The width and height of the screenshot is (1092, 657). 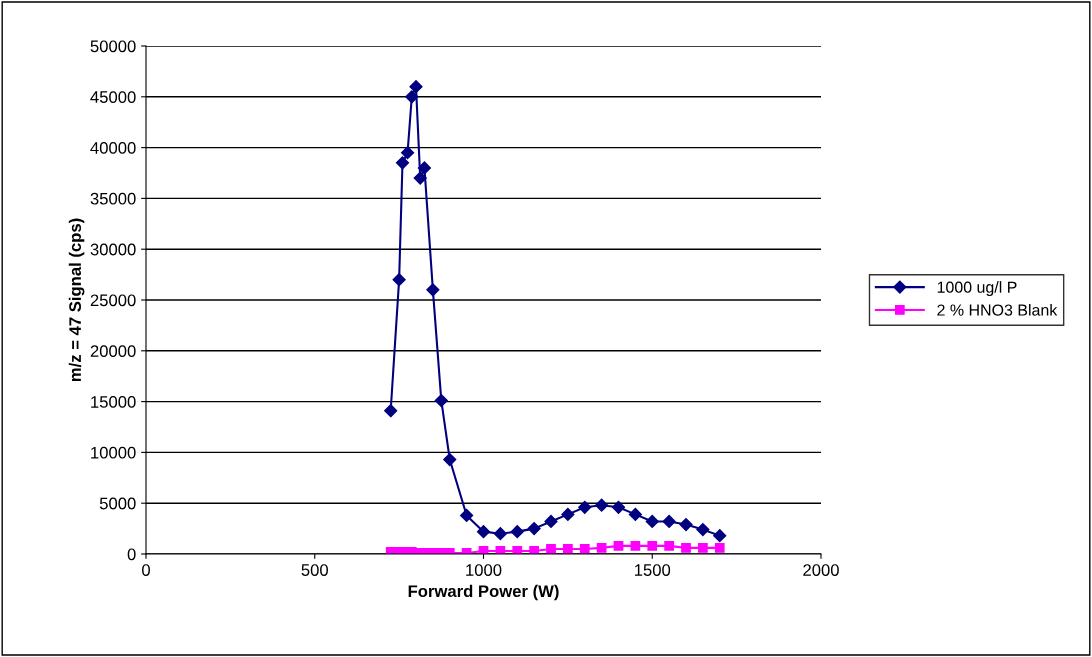 What do you see at coordinates (997, 309) in the screenshot?
I see `legend-label: 2 % HNO3 Blank` at bounding box center [997, 309].